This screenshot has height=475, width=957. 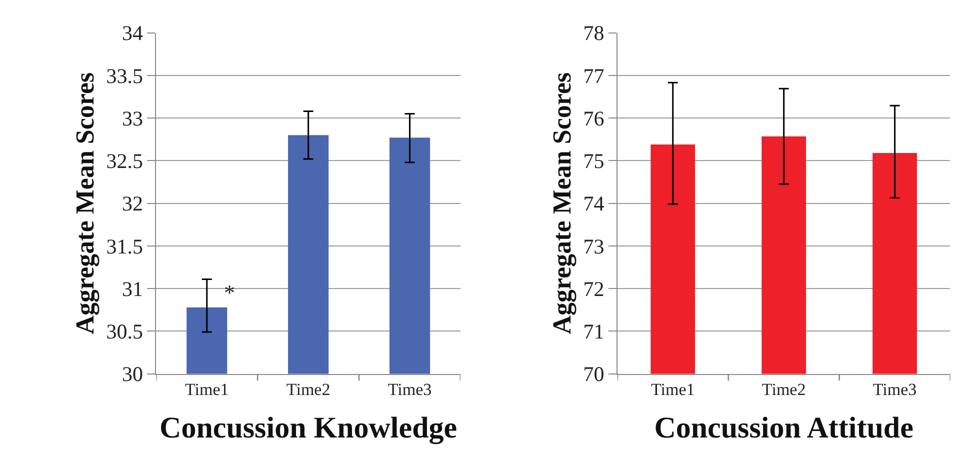 What do you see at coordinates (124, 332) in the screenshot?
I see `y-tick-label: 30.5` at bounding box center [124, 332].